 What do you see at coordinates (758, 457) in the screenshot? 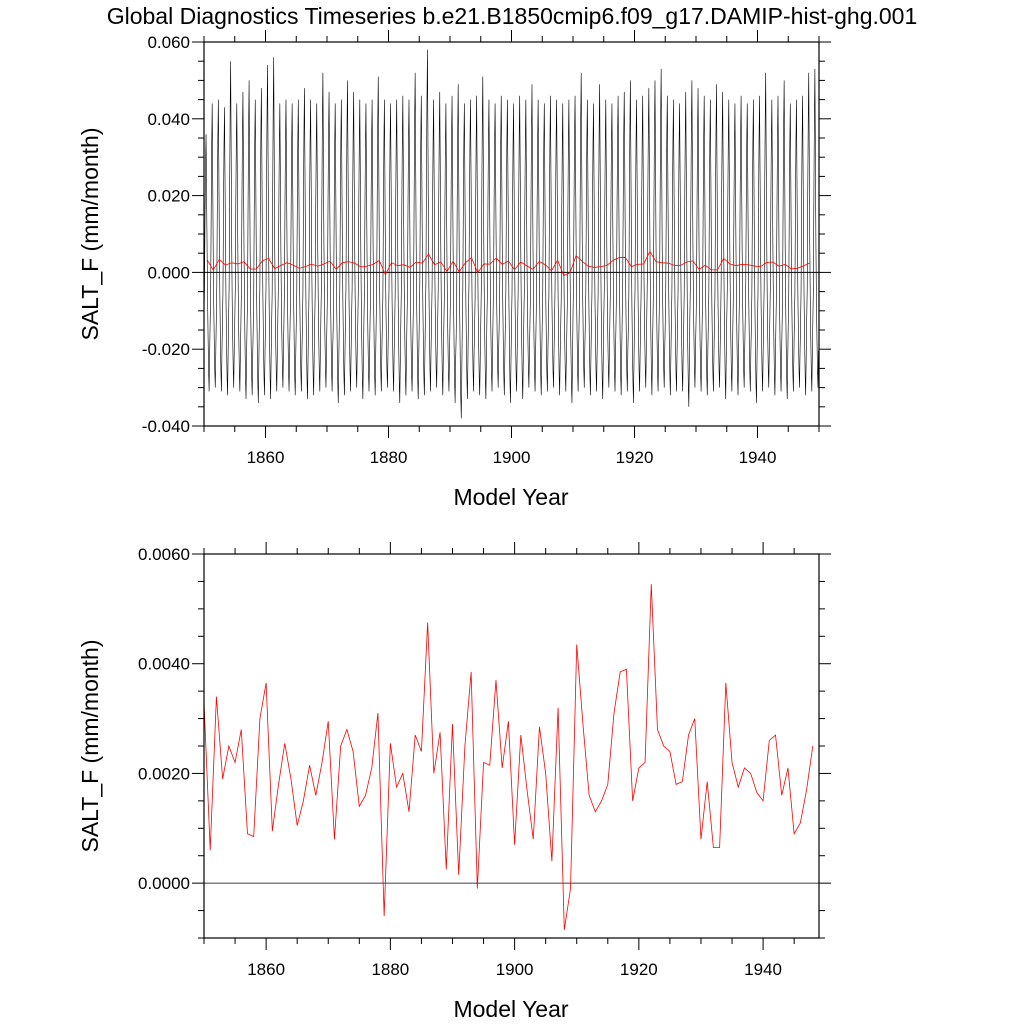
I see `top-x-tick-label: 1940` at bounding box center [758, 457].